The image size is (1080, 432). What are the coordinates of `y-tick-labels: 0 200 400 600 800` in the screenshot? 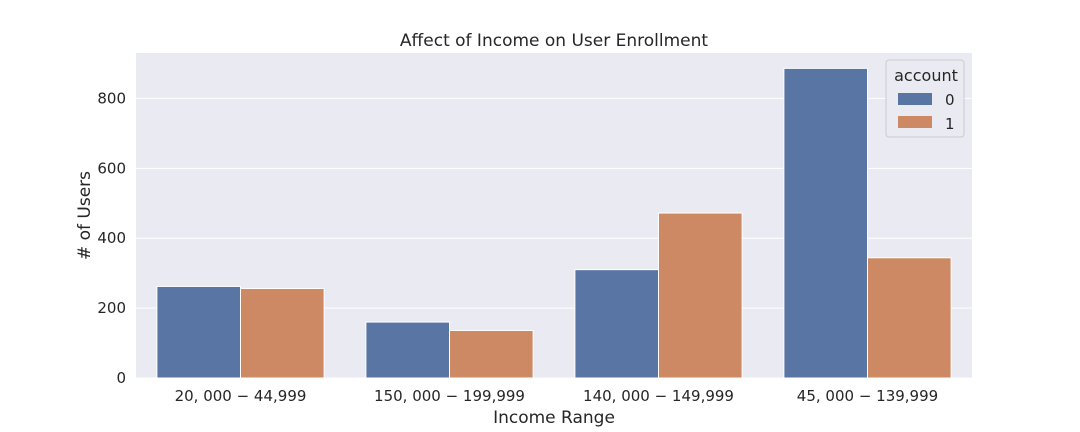 It's located at (111, 238).